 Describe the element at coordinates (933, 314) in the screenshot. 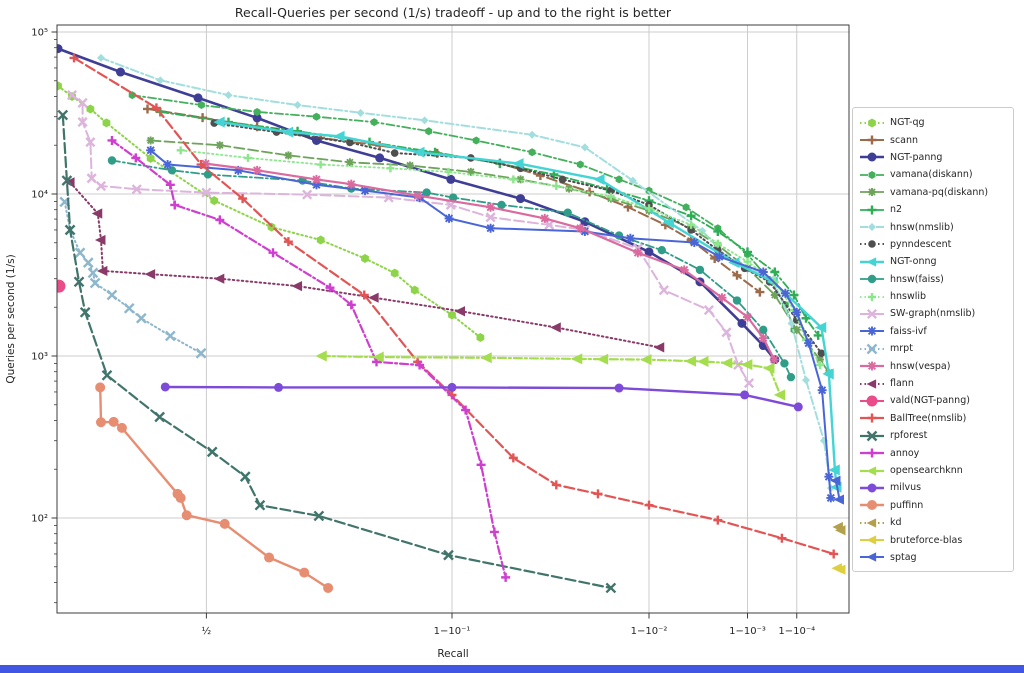

I see `legend-label: SW-graph(nmslib)` at that location.